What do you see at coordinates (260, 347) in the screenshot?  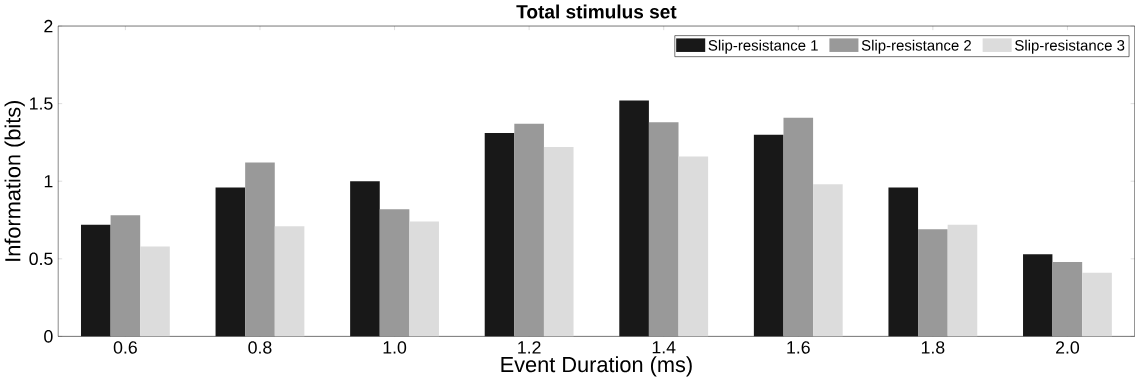 I see `x-tick-label: 0.8` at bounding box center [260, 347].